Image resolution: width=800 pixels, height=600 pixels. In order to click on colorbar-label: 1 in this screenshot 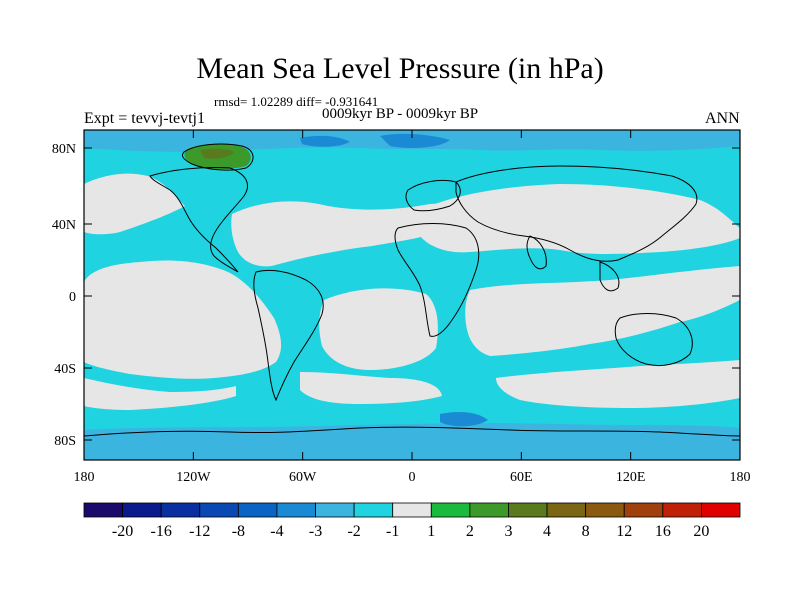, I will do `click(431, 531)`.